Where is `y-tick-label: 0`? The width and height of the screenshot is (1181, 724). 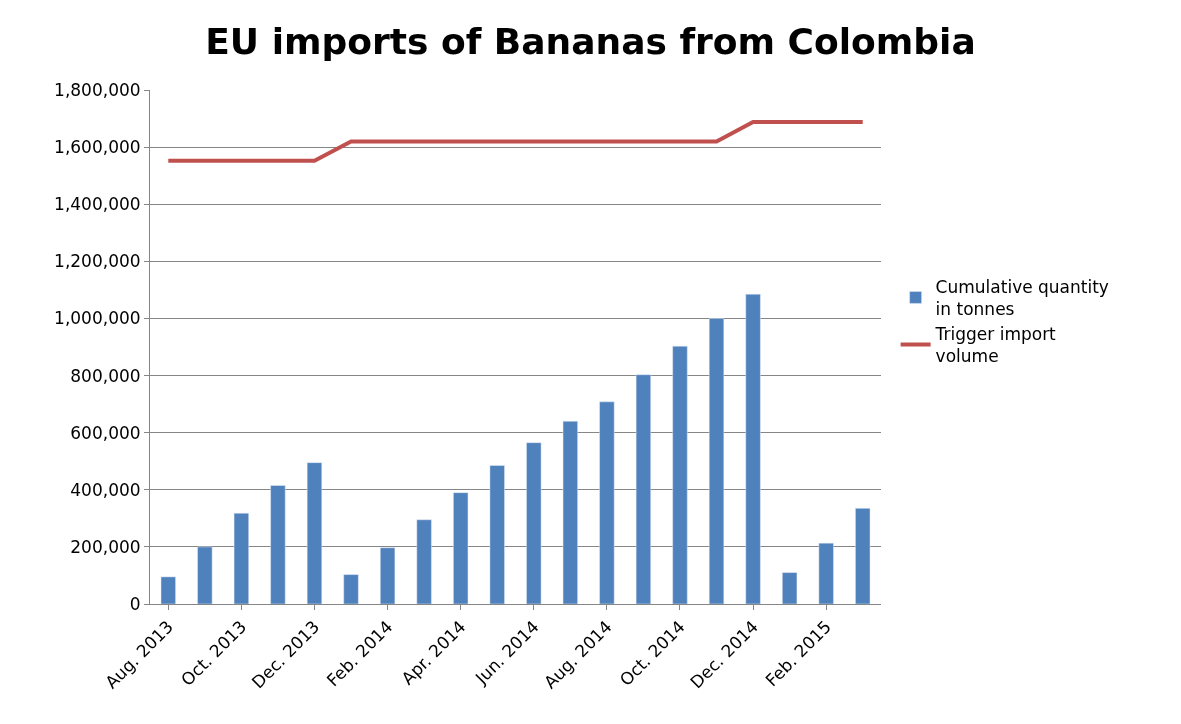
y-tick-label: 0 is located at coordinates (135, 603).